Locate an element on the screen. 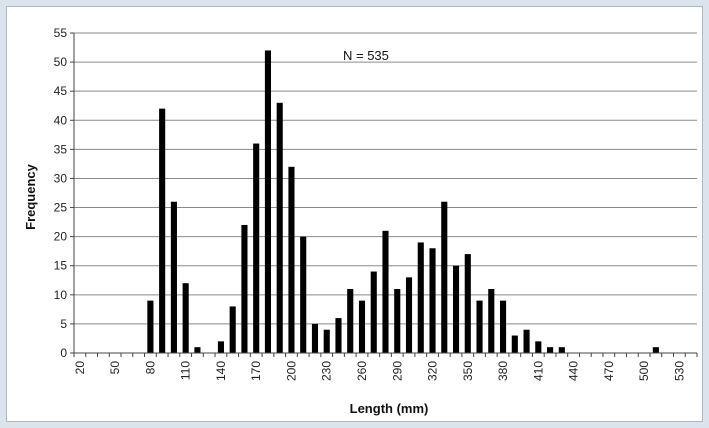  y-tick-label: 25 is located at coordinates (61, 208).